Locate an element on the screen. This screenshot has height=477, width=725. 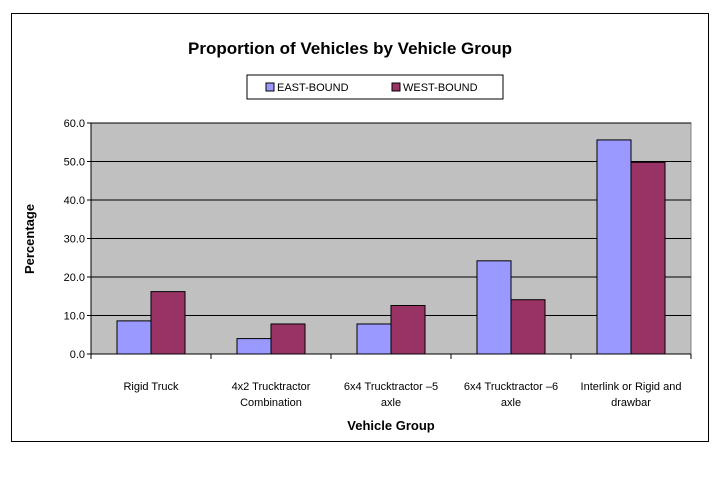
x-category-label: 6x4 Trucktractor –5 is located at coordinates (391, 387).